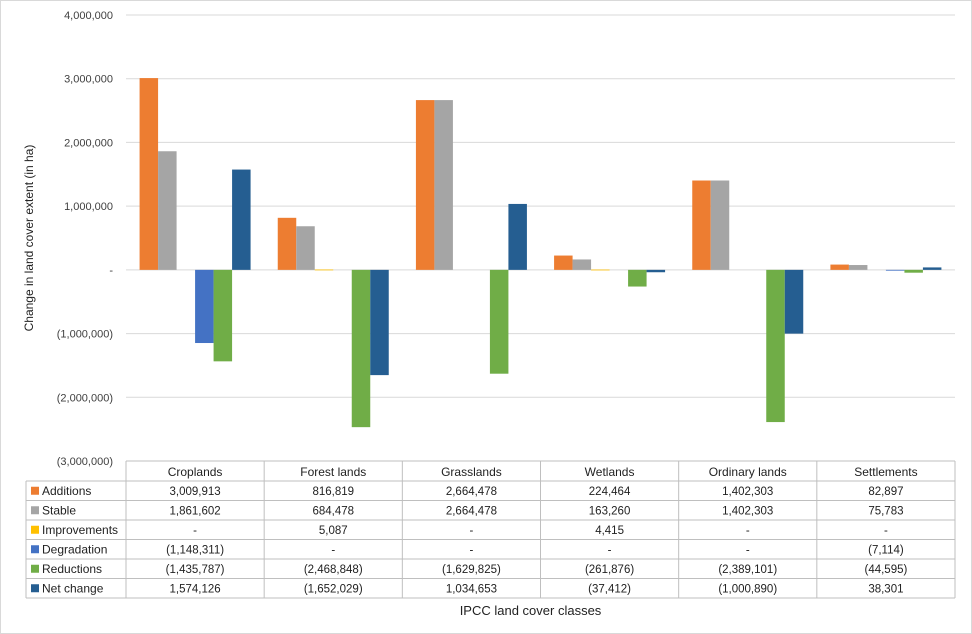 Image resolution: width=972 pixels, height=634 pixels. I want to click on category-label: Settlements, so click(885, 472).